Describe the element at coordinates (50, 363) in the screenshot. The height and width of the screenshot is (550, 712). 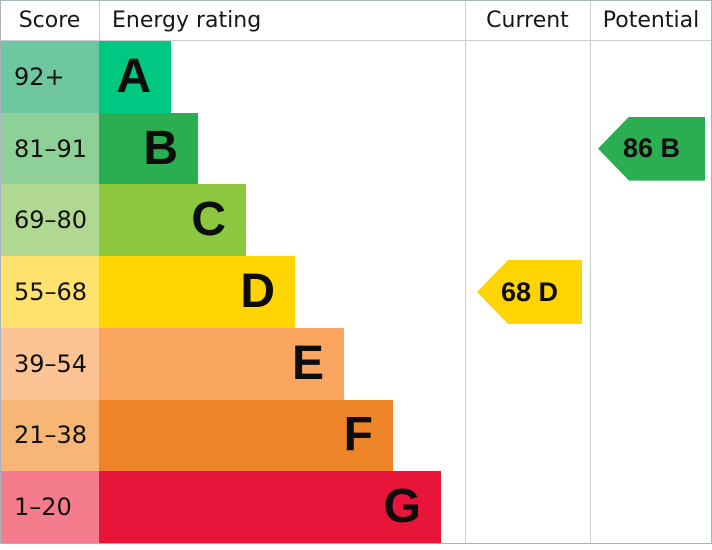
I see `band-score-range: 39–54` at that location.